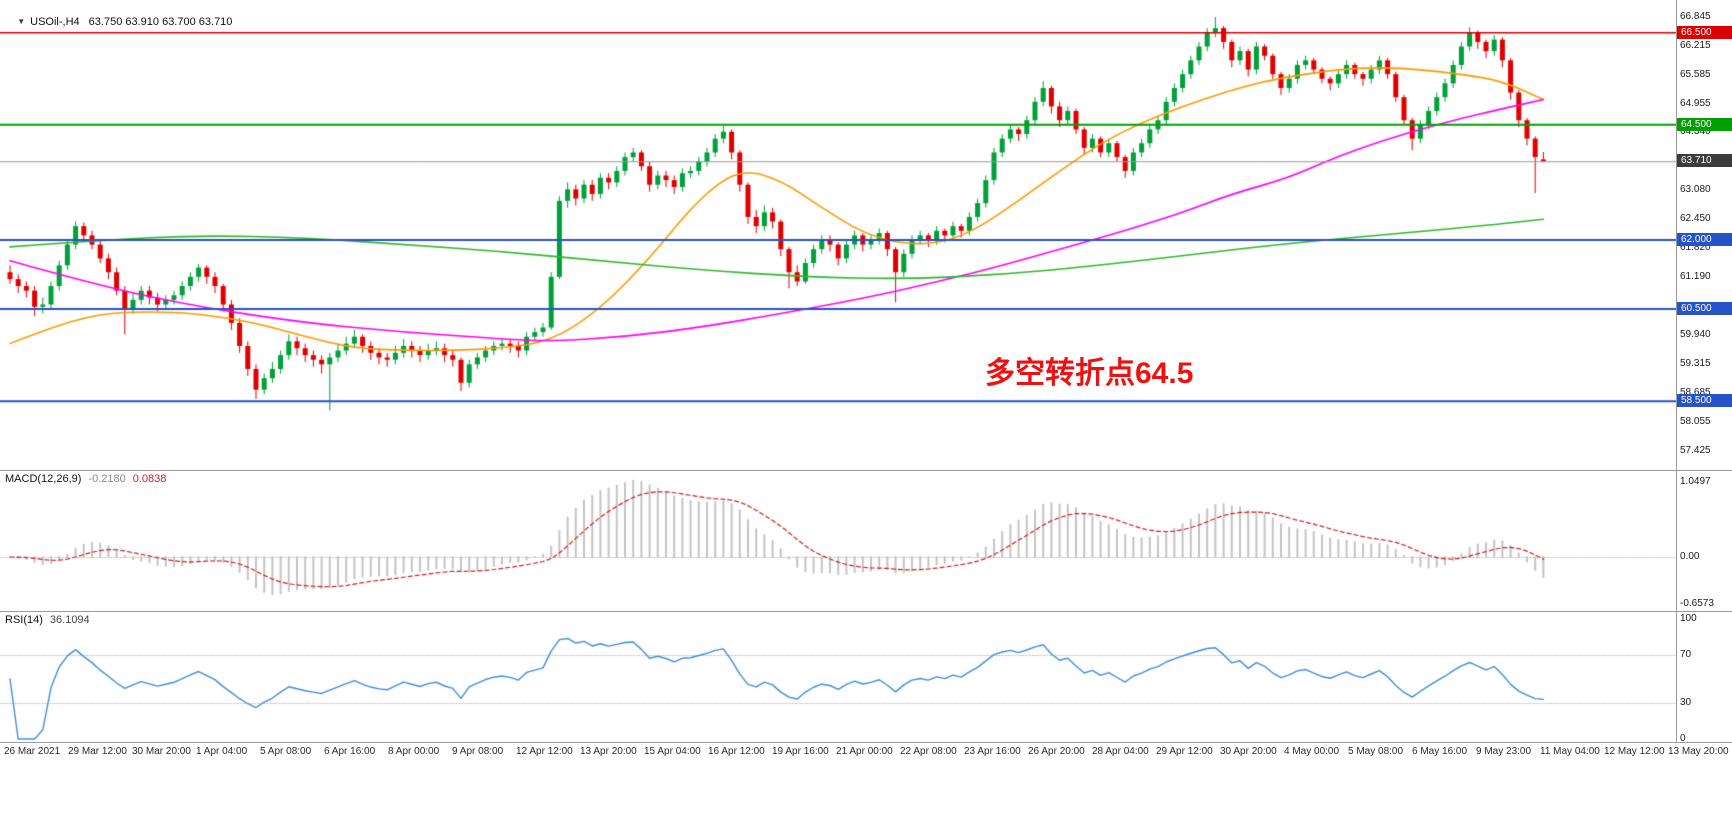  Describe the element at coordinates (1312, 751) in the screenshot. I see `time-axis-label: 4 May 00:00` at that location.